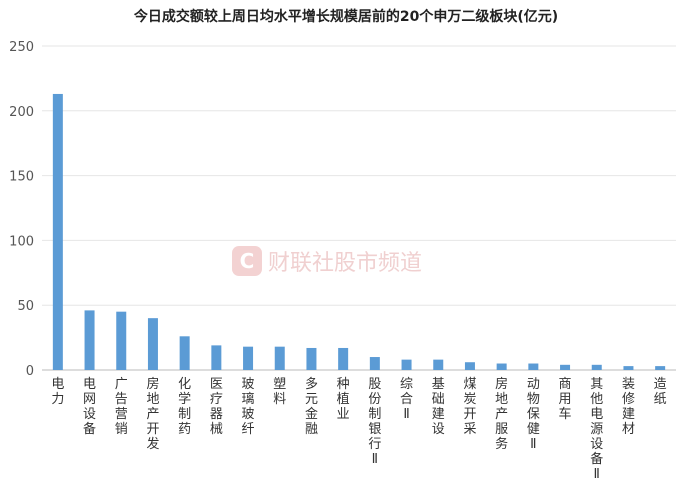 The height and width of the screenshot is (478, 692). What do you see at coordinates (21, 47) in the screenshot?
I see `y-tick-label: 250` at bounding box center [21, 47].